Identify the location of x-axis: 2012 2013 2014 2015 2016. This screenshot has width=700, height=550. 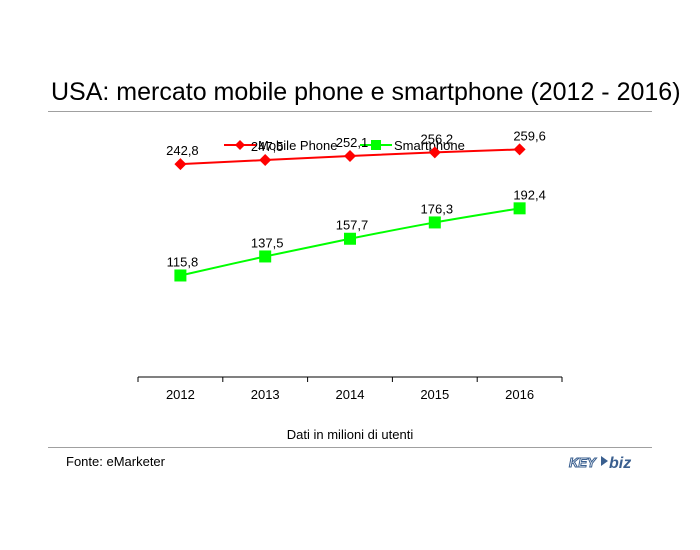
(350, 389).